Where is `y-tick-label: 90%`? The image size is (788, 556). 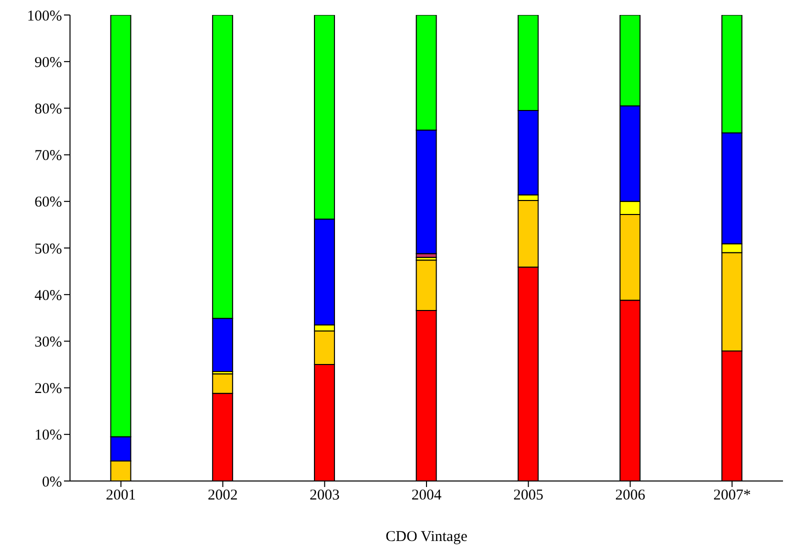
y-tick-label: 90% is located at coordinates (48, 62).